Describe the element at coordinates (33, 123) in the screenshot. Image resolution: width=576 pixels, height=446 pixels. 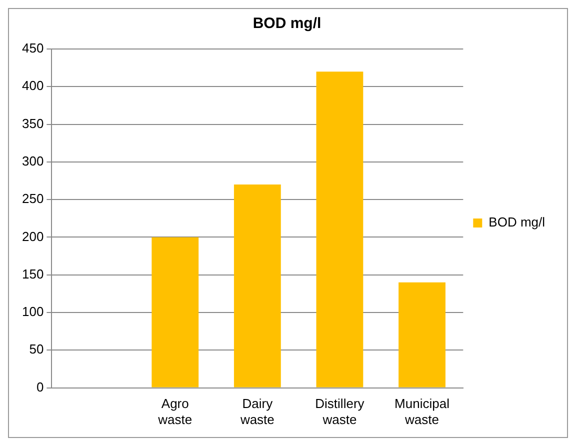
I see `y-tick-label: 350` at that location.